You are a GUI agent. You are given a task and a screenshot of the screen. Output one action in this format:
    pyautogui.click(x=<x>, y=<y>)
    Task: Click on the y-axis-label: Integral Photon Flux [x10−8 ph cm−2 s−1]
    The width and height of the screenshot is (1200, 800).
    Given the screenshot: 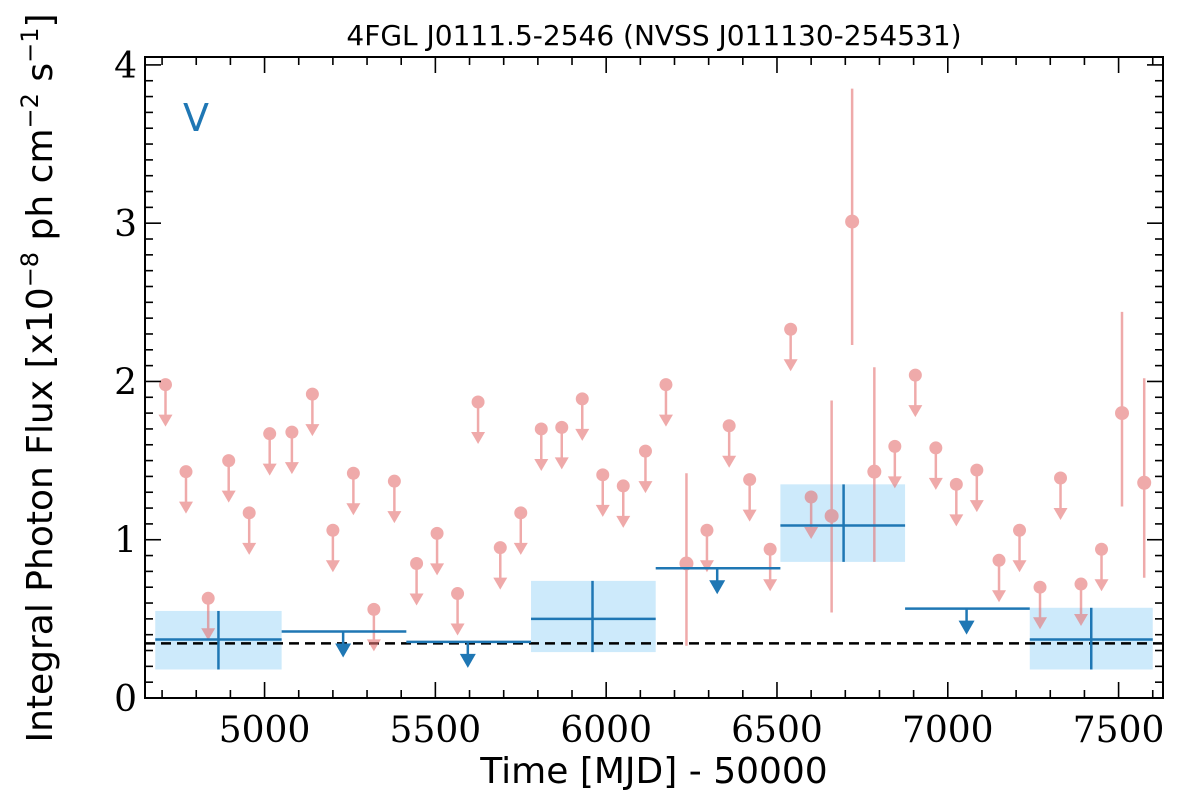 What is the action you would take?
    pyautogui.click(x=38, y=377)
    